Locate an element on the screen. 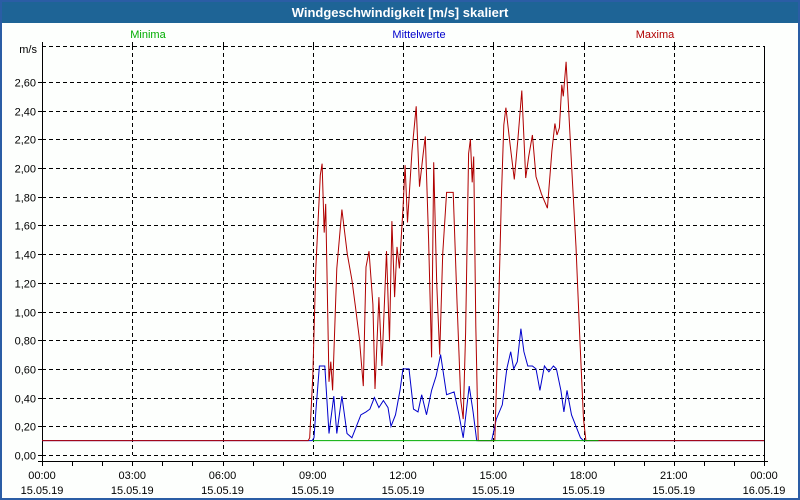  title-bar: Windgeschwindigkeit [m/s] skaliert is located at coordinates (400, 12).